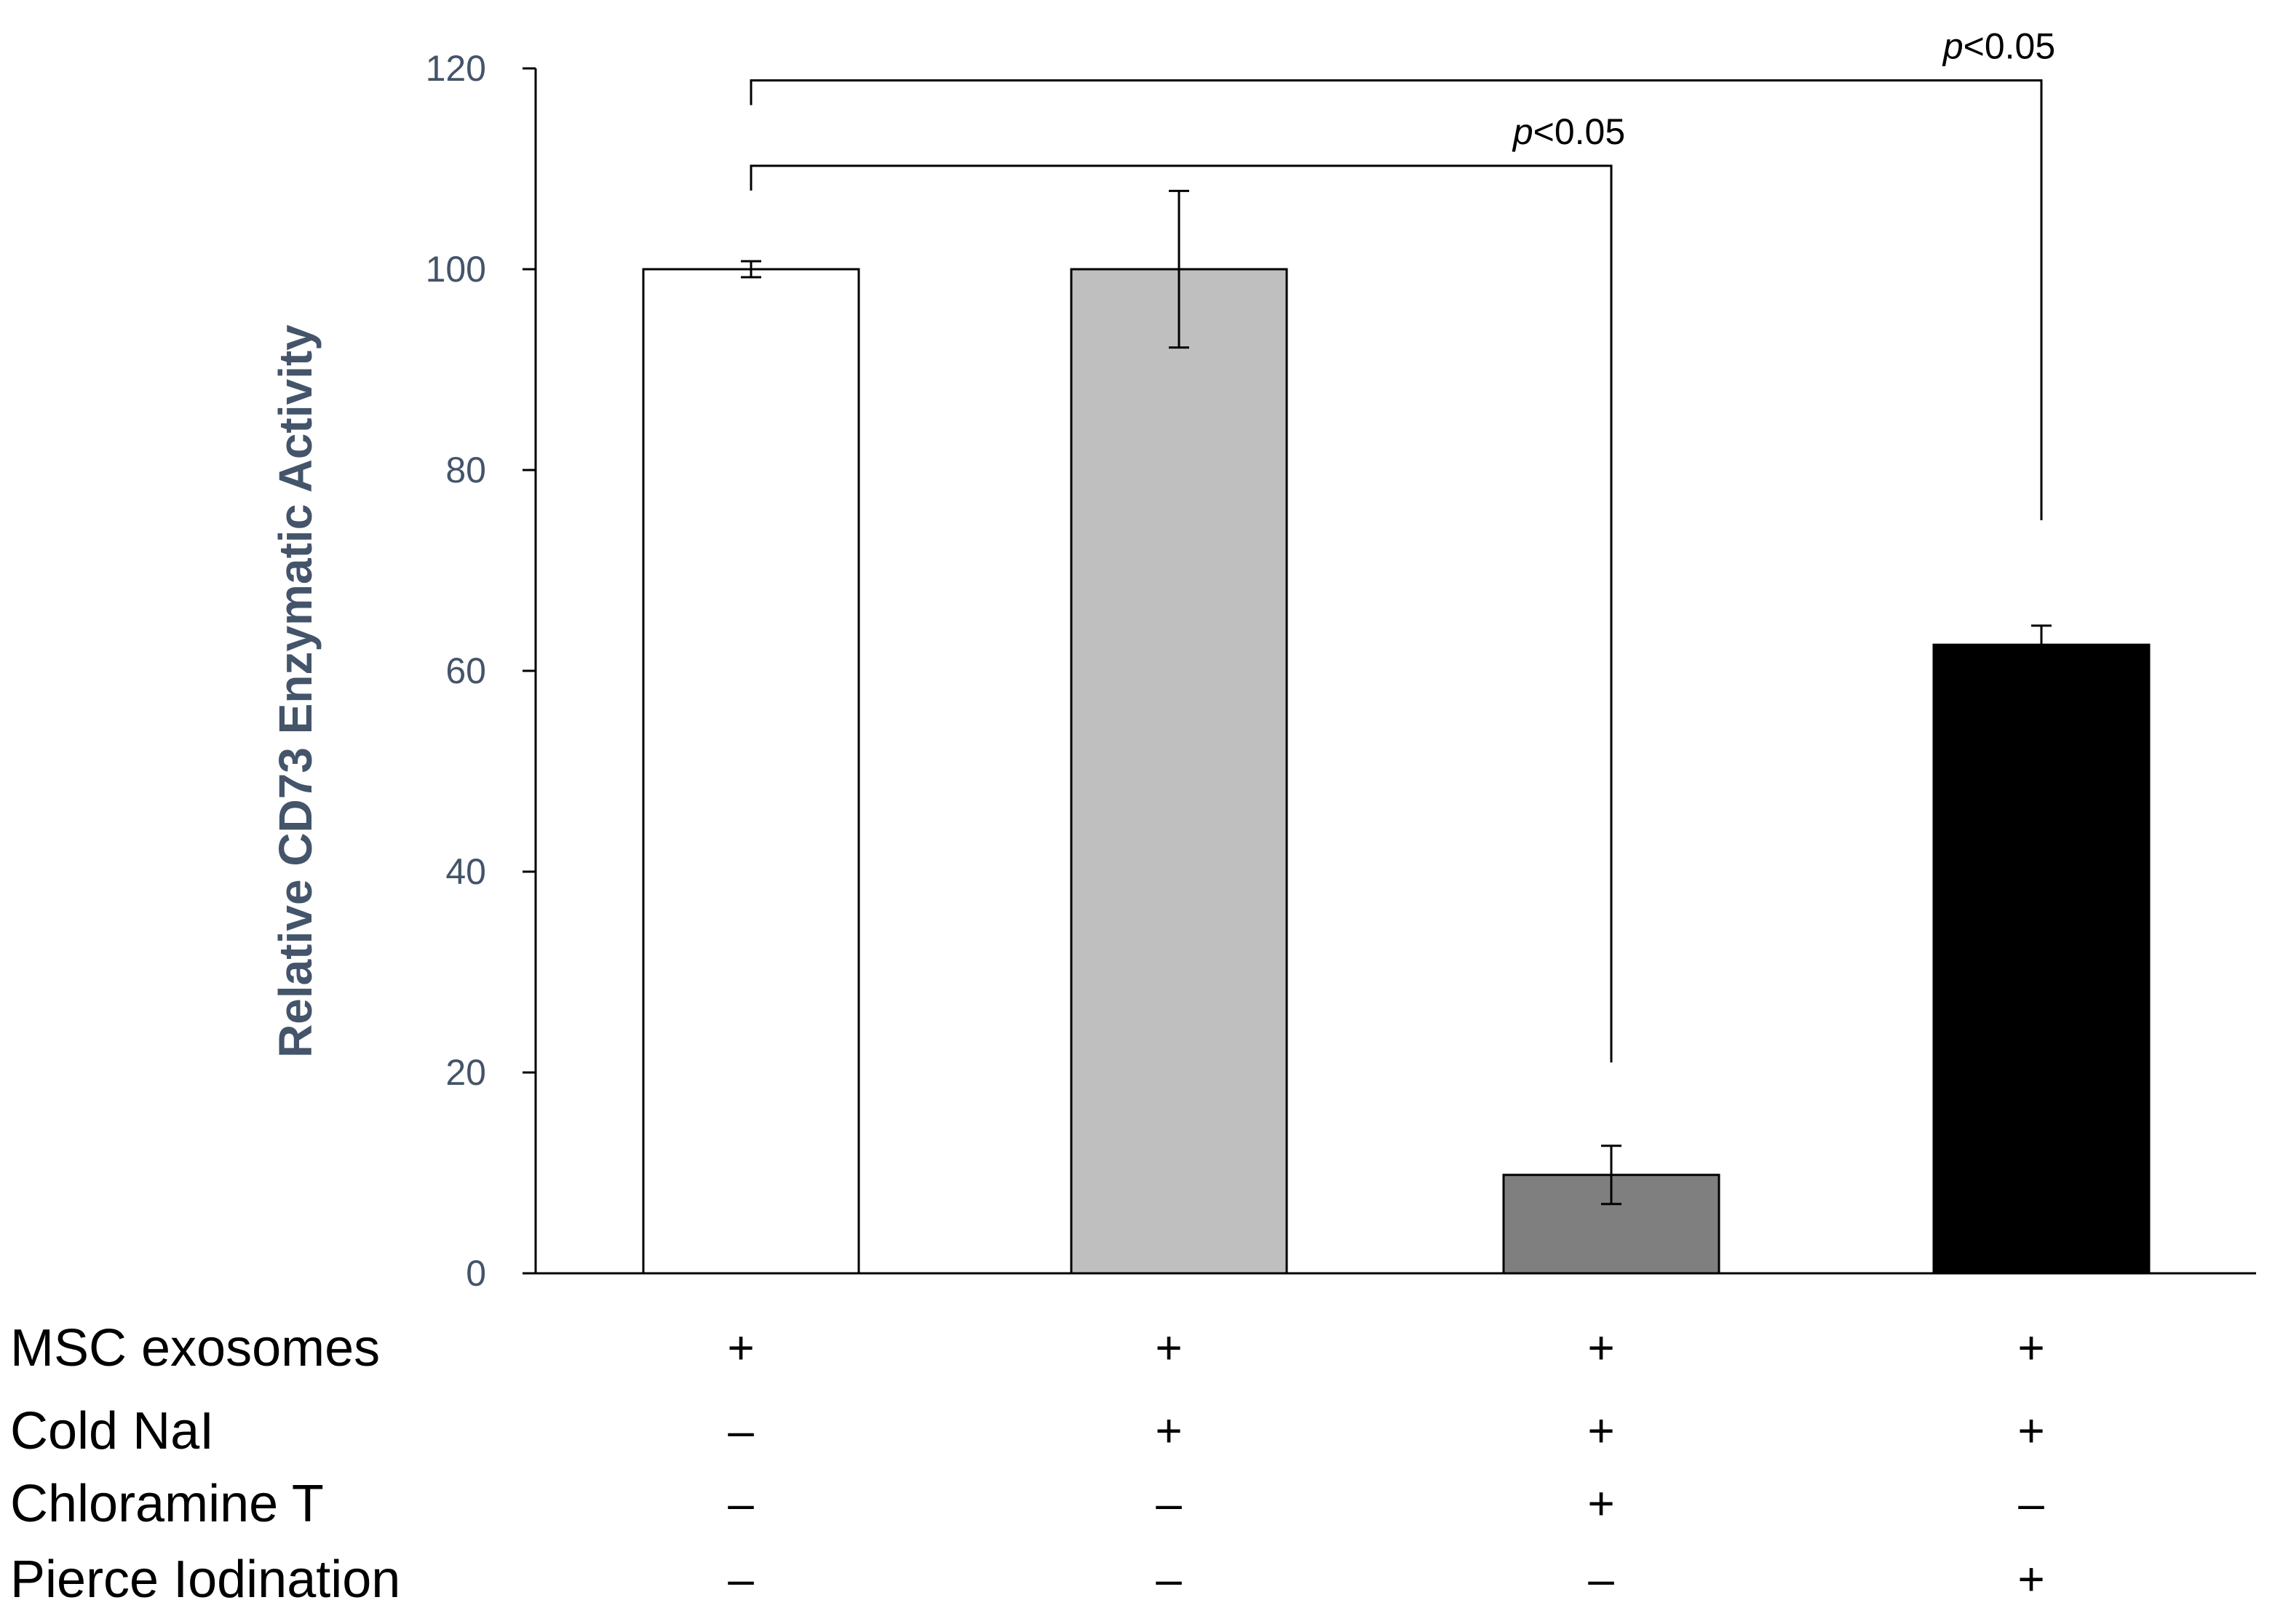 Image resolution: width=2275 pixels, height=1624 pixels. I want to click on treatment-row-label: Pierce Iodination, so click(205, 1580).